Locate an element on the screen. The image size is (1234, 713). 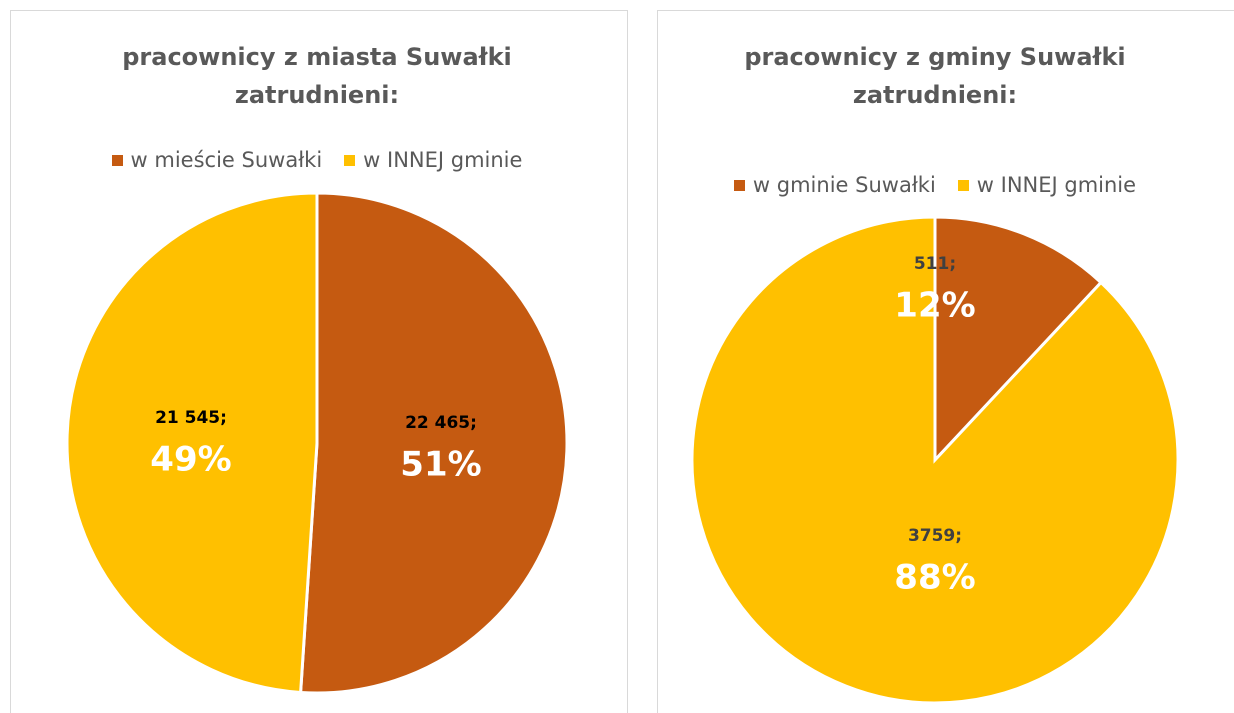
legend-item: w mieście Suwałki is located at coordinates (217, 160).